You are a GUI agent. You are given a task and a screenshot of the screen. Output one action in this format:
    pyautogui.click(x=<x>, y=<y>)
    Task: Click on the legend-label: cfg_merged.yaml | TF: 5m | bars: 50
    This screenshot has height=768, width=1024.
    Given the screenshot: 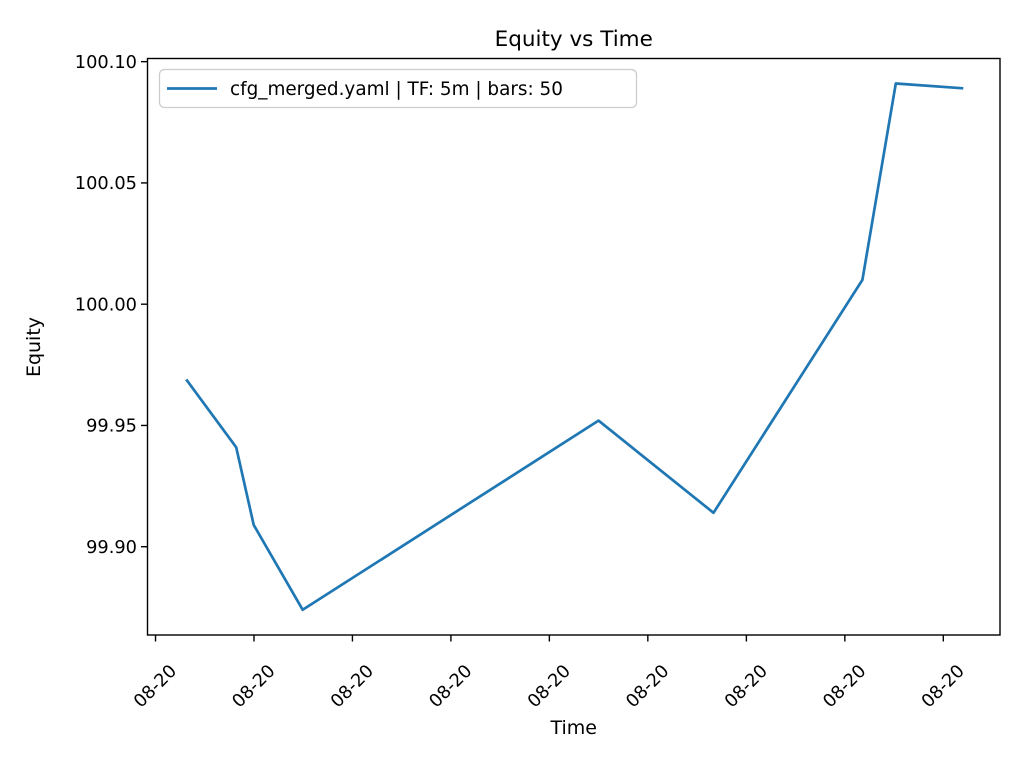 What is the action you would take?
    pyautogui.click(x=396, y=89)
    